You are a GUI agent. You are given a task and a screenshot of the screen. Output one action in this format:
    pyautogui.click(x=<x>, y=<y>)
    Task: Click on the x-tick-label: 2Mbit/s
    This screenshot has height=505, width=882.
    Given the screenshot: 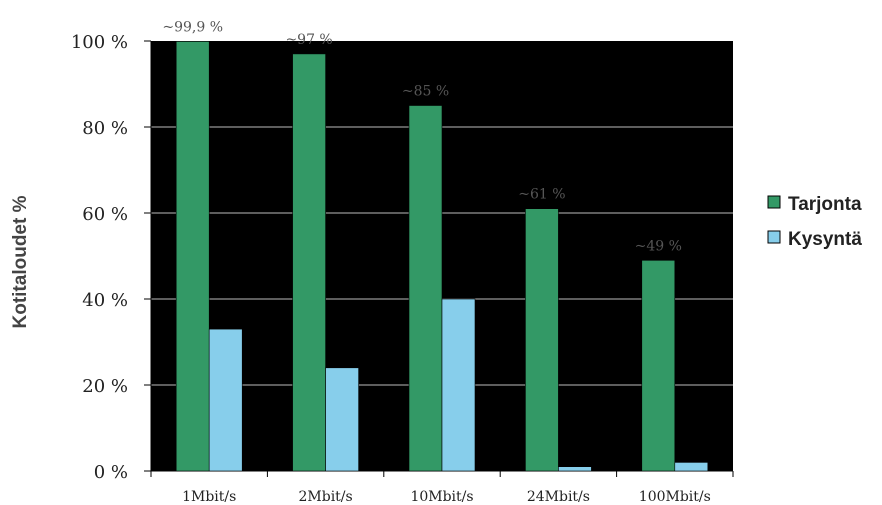 What is the action you would take?
    pyautogui.click(x=325, y=497)
    